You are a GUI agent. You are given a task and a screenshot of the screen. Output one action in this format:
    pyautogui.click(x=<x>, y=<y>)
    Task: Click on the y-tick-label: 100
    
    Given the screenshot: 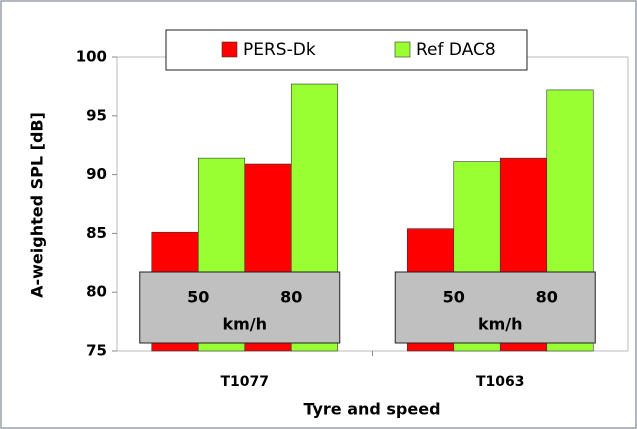 What is the action you would take?
    pyautogui.click(x=91, y=57)
    